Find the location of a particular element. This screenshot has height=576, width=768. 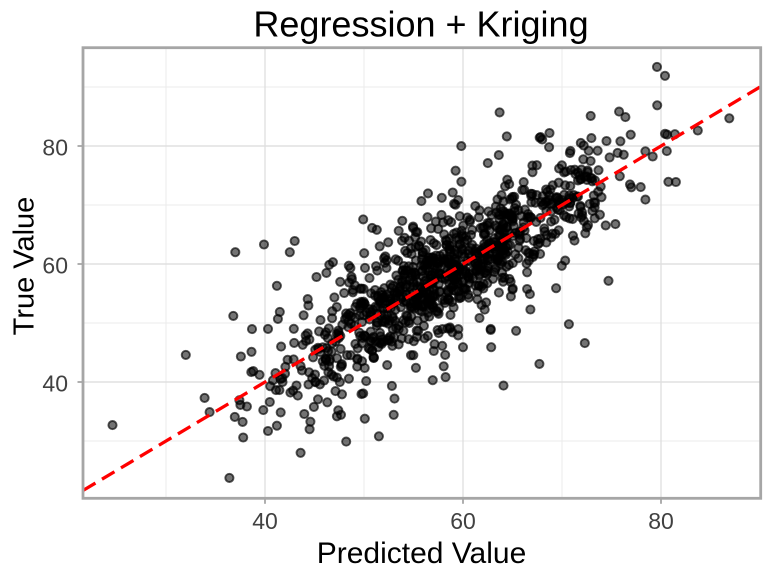

svg-text: True Value is located at coordinates (25, 266).